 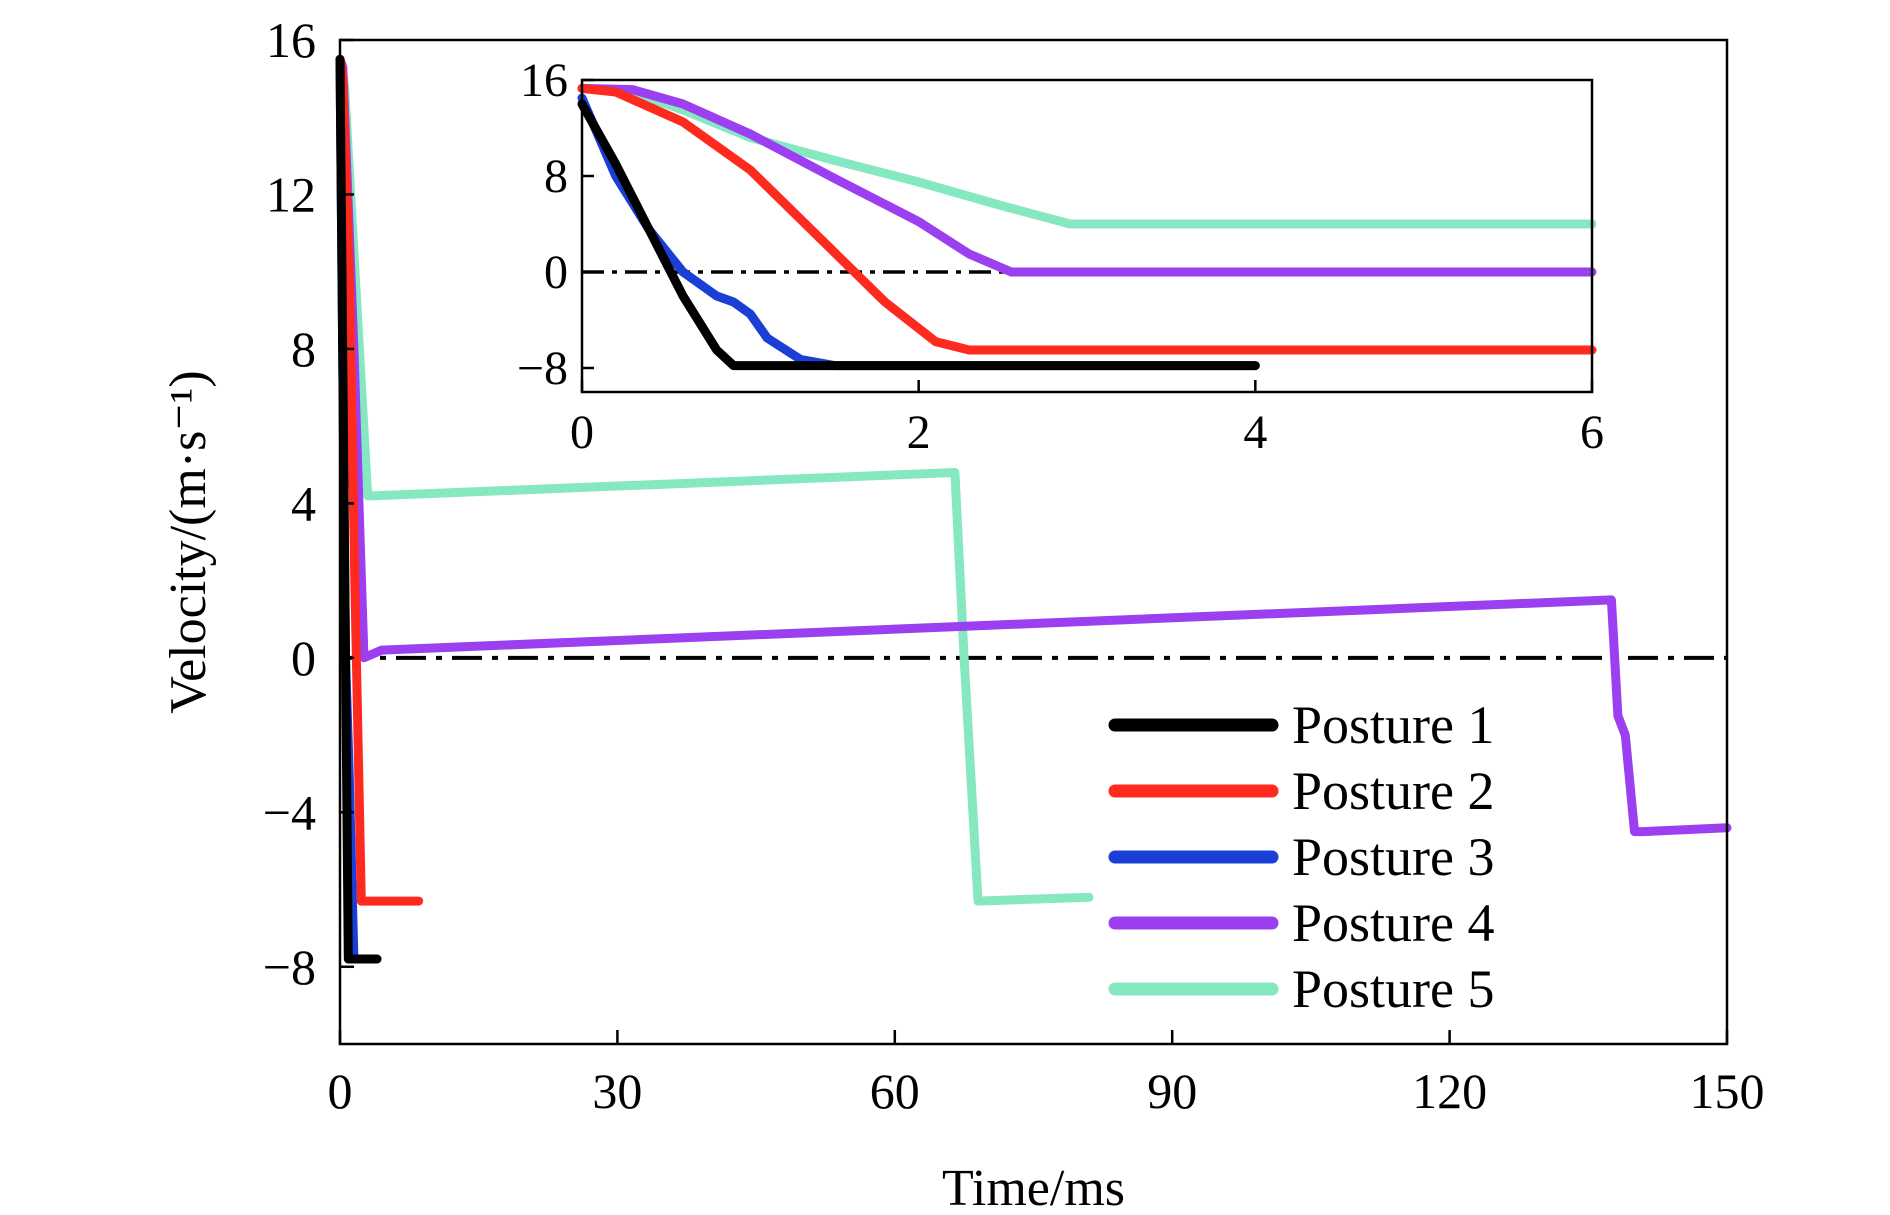 I want to click on main-y-tick-label: 8, so click(x=303, y=349).